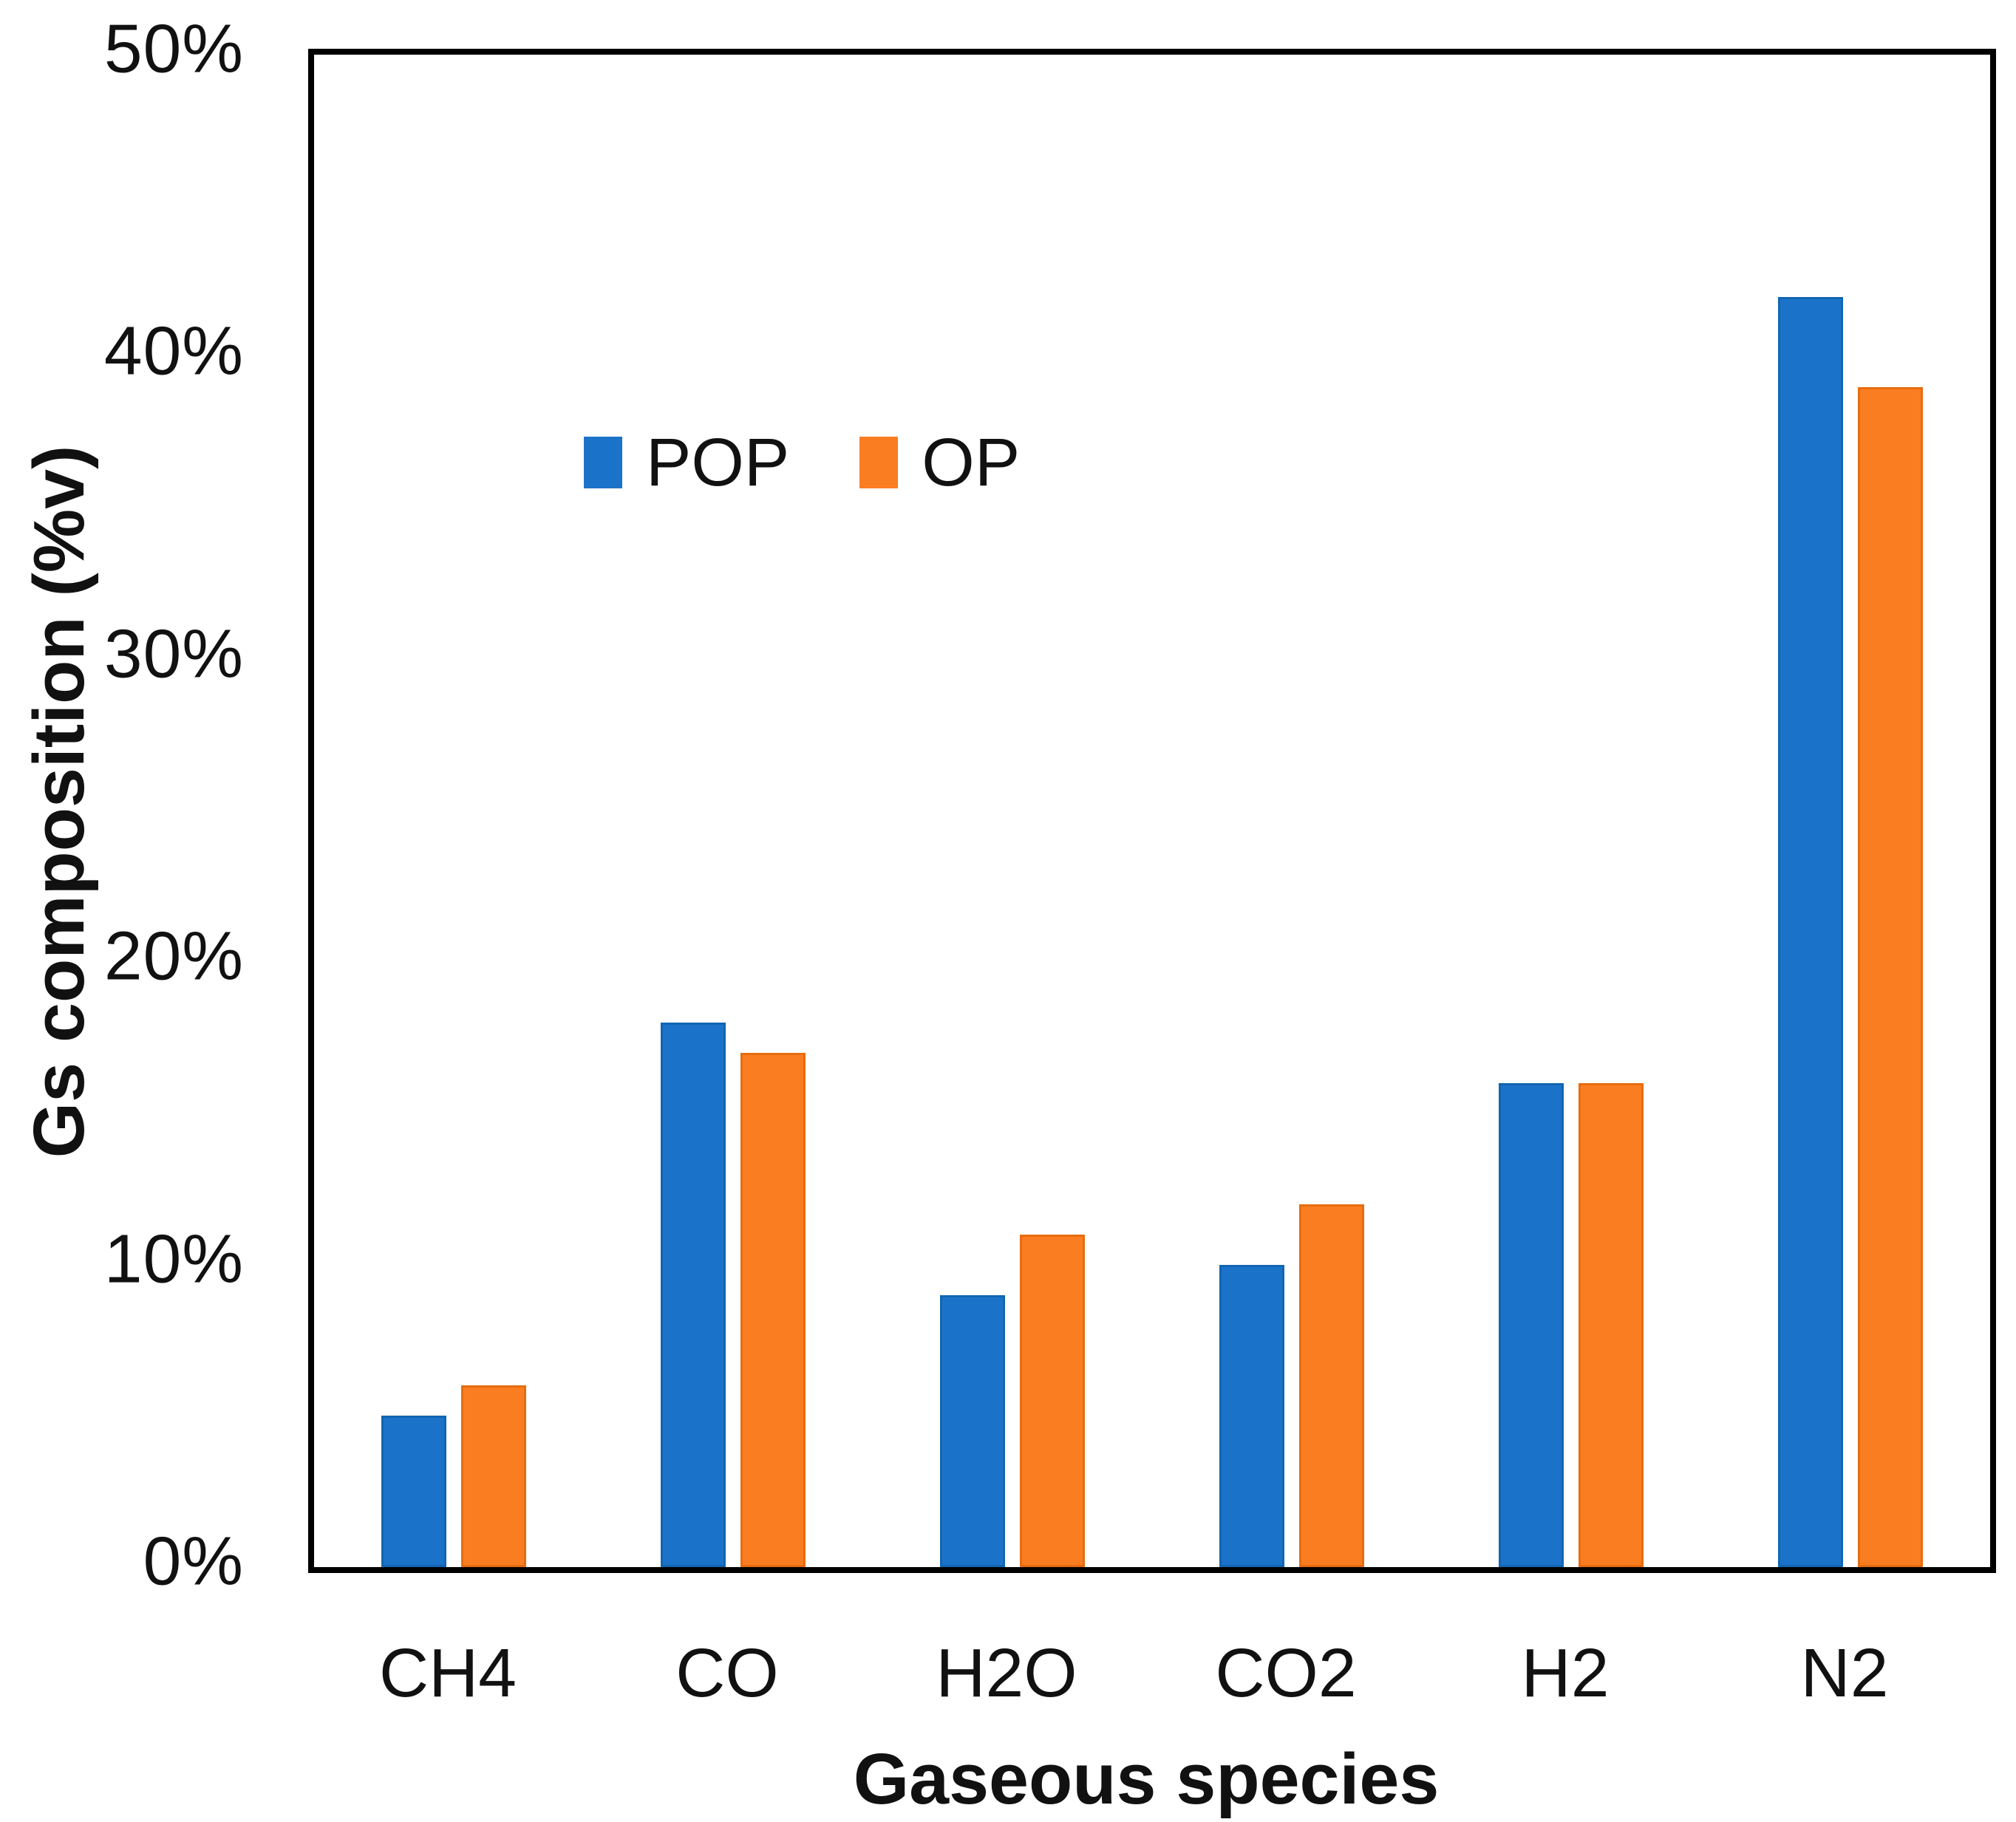 The height and width of the screenshot is (1822, 2016). I want to click on bar-op-ch4, so click(494, 1476).